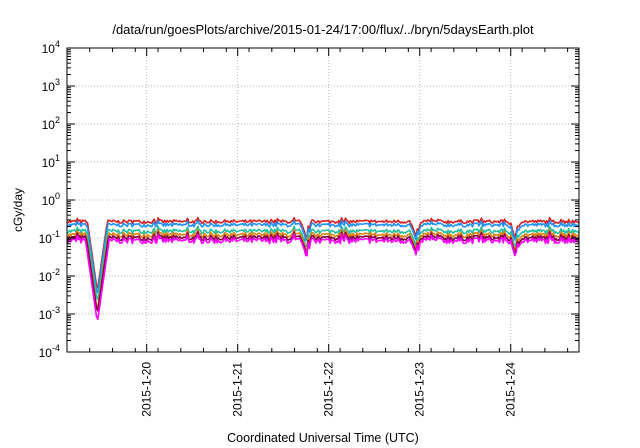  Describe the element at coordinates (420, 389) in the screenshot. I see `x-tick-label: 2015-1-23` at that location.